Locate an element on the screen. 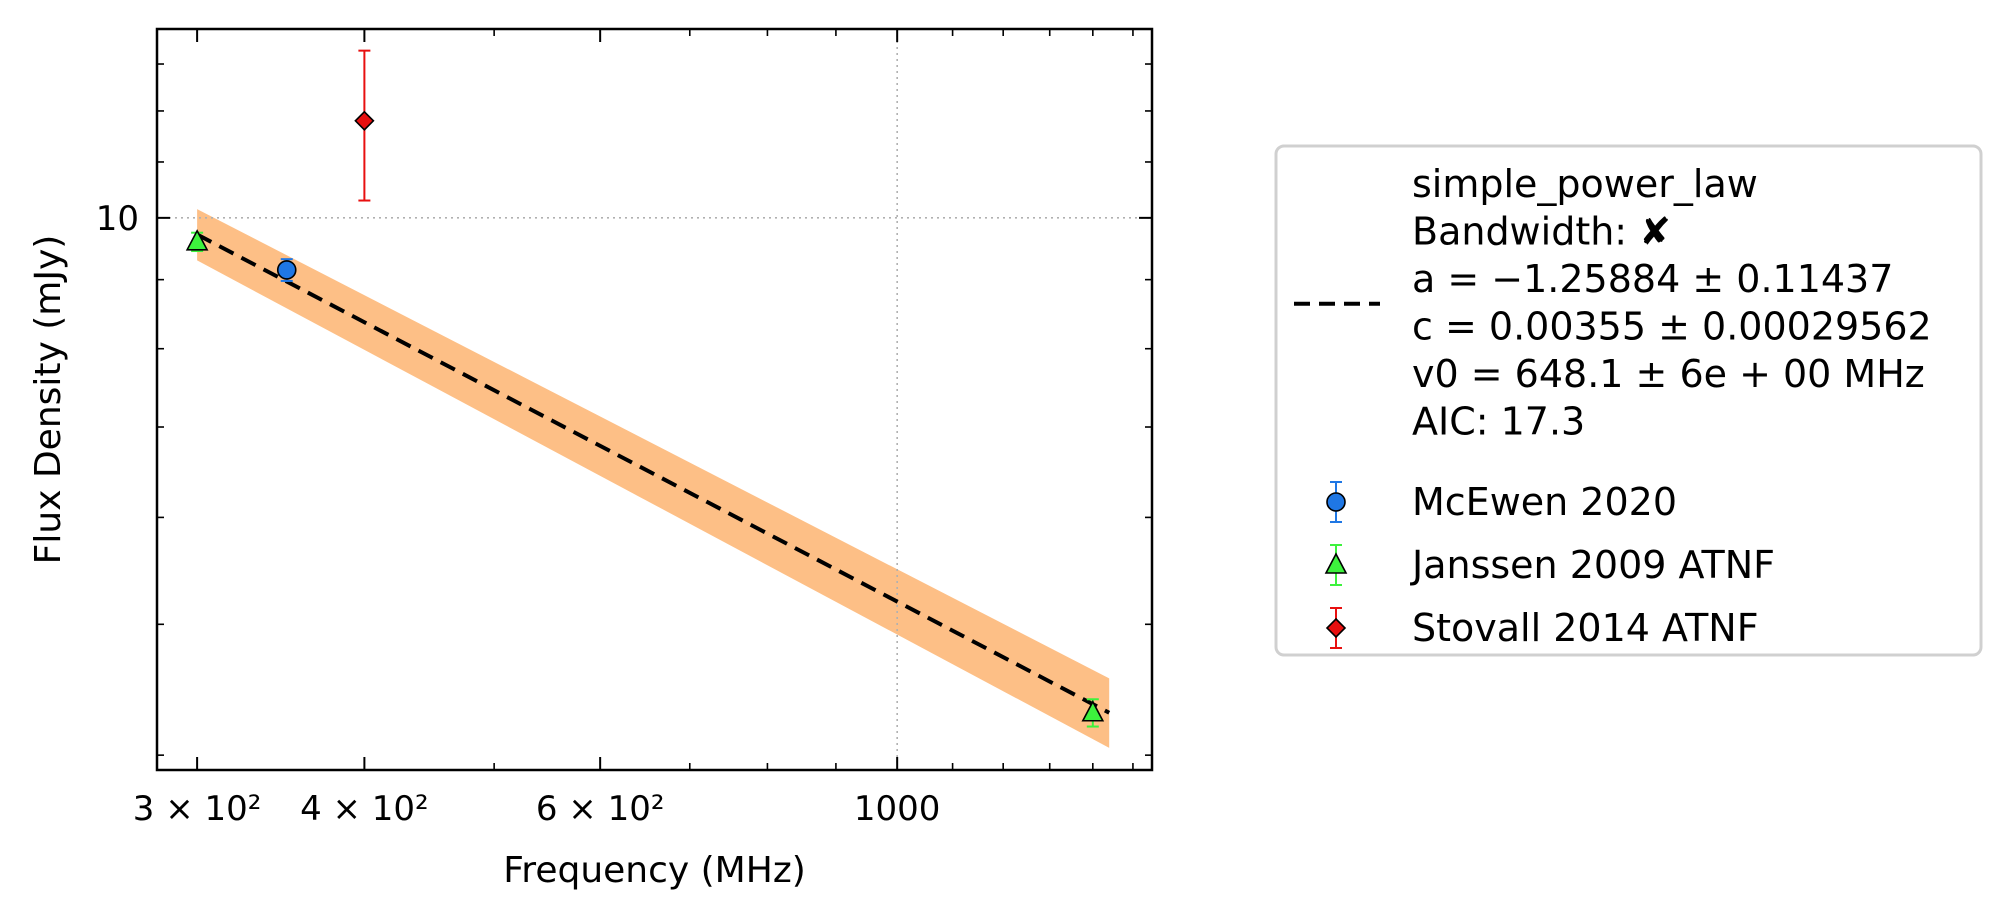 The width and height of the screenshot is (2004, 919). legend-series-label: Stovall 2014 ATNF is located at coordinates (1585, 628).